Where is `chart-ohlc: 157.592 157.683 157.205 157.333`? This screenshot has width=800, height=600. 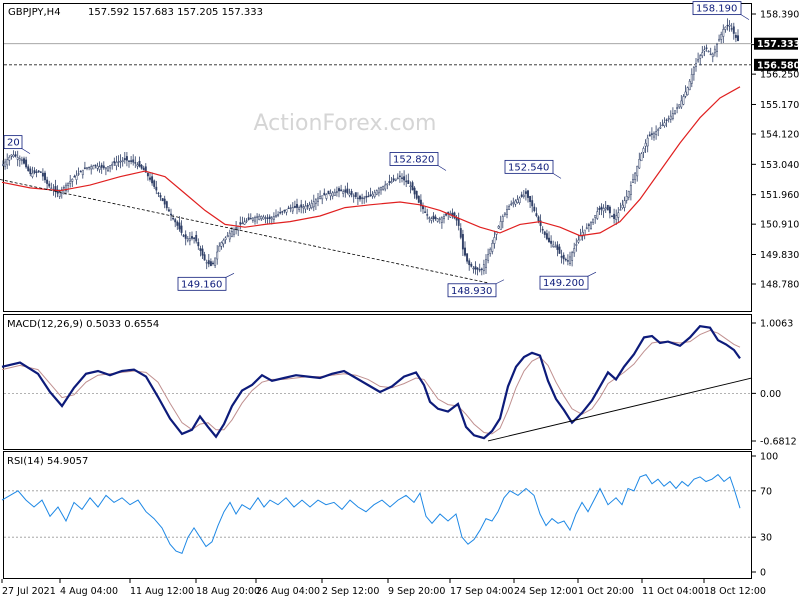
chart-ohlc: 157.592 157.683 157.205 157.333 is located at coordinates (175, 12).